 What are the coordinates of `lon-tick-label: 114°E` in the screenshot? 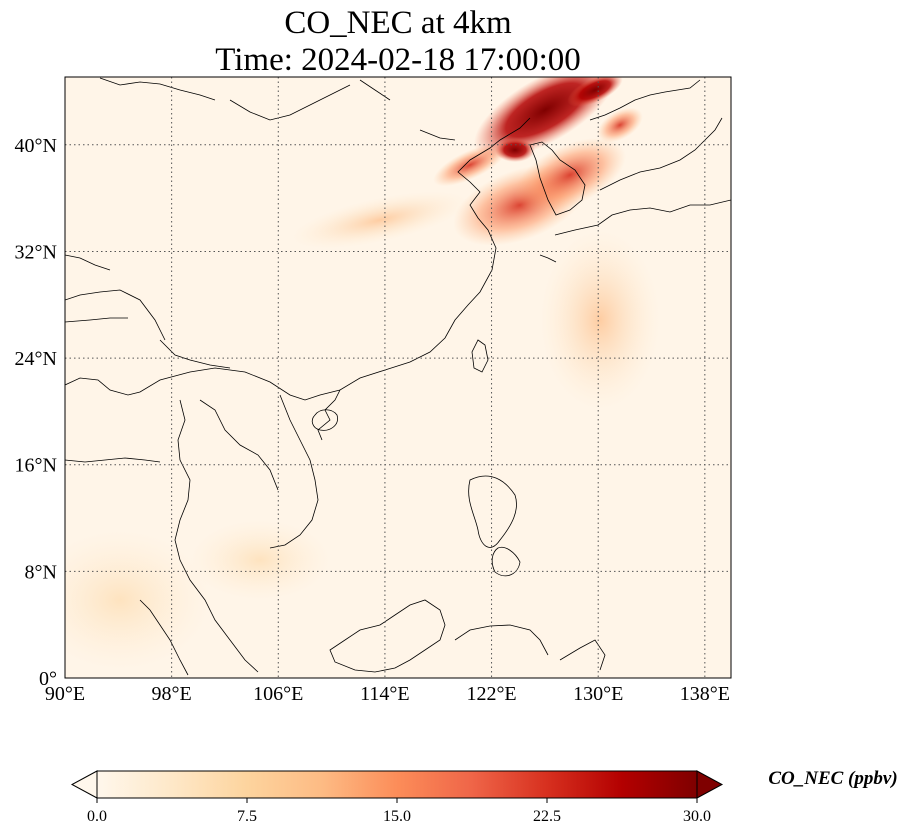 It's located at (384, 694).